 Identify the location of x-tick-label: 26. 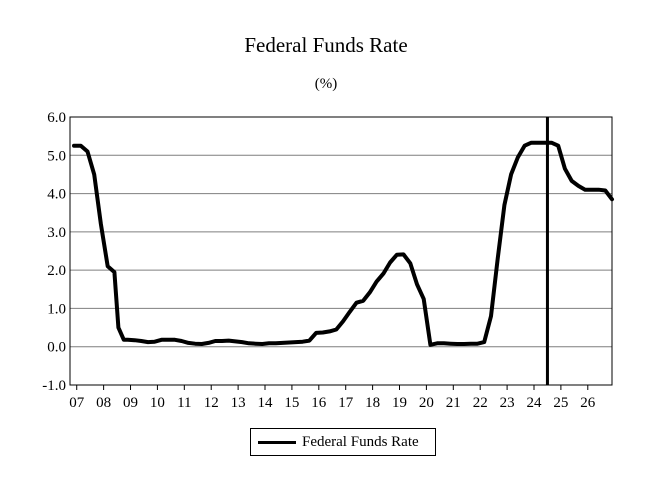
(588, 403).